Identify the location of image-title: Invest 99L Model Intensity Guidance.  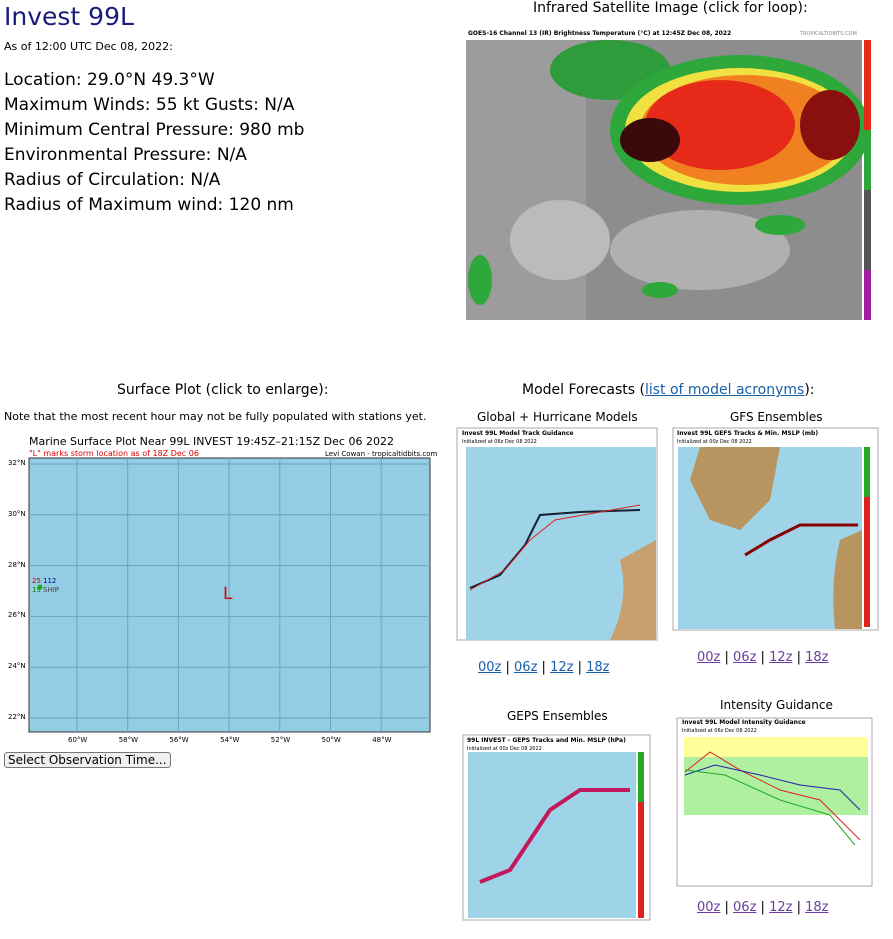
(744, 722).